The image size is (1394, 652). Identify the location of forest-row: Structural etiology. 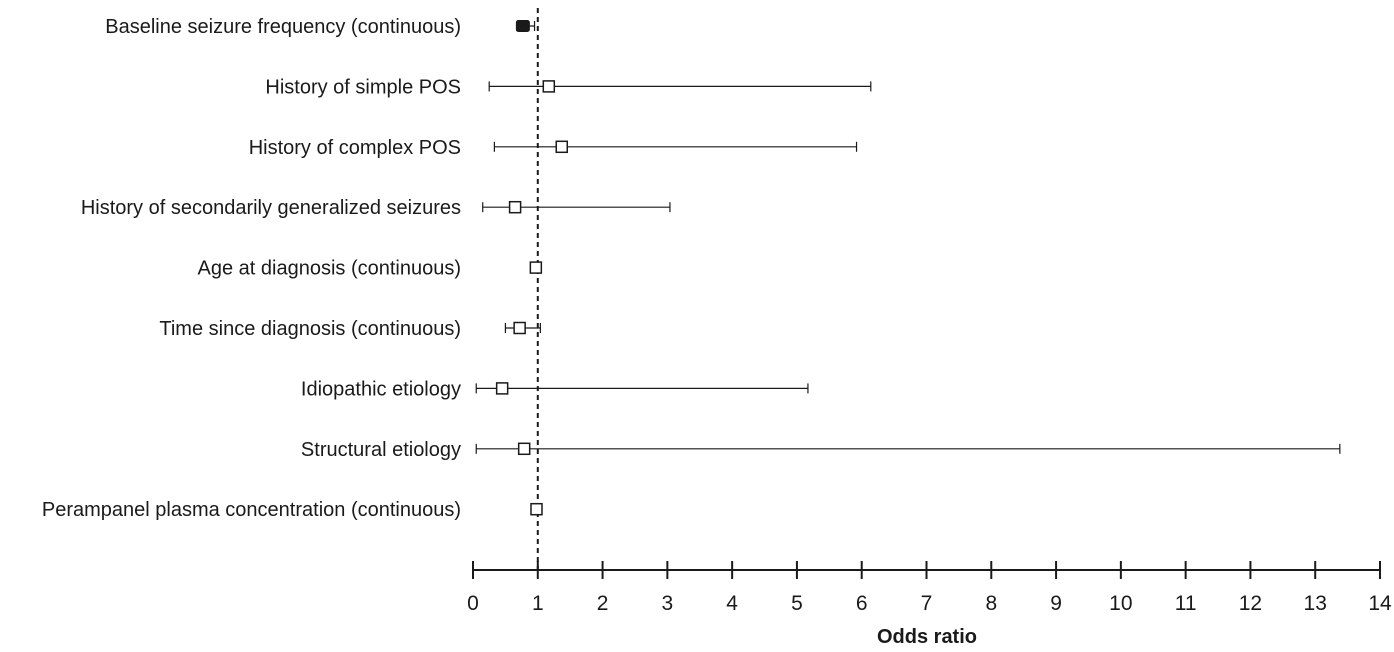
(821, 450).